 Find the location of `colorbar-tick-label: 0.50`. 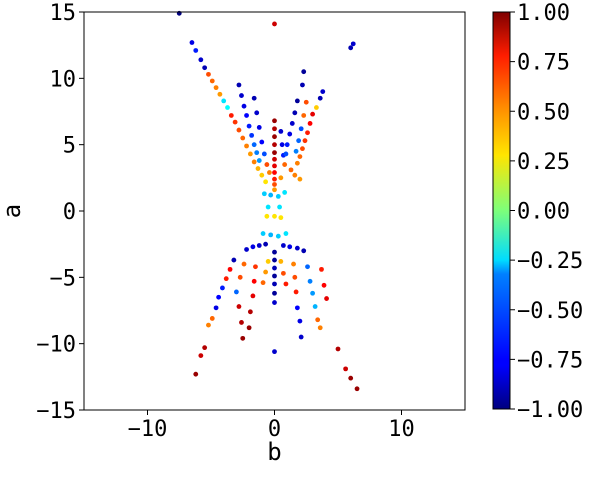

colorbar-tick-label: 0.50 is located at coordinates (543, 112).